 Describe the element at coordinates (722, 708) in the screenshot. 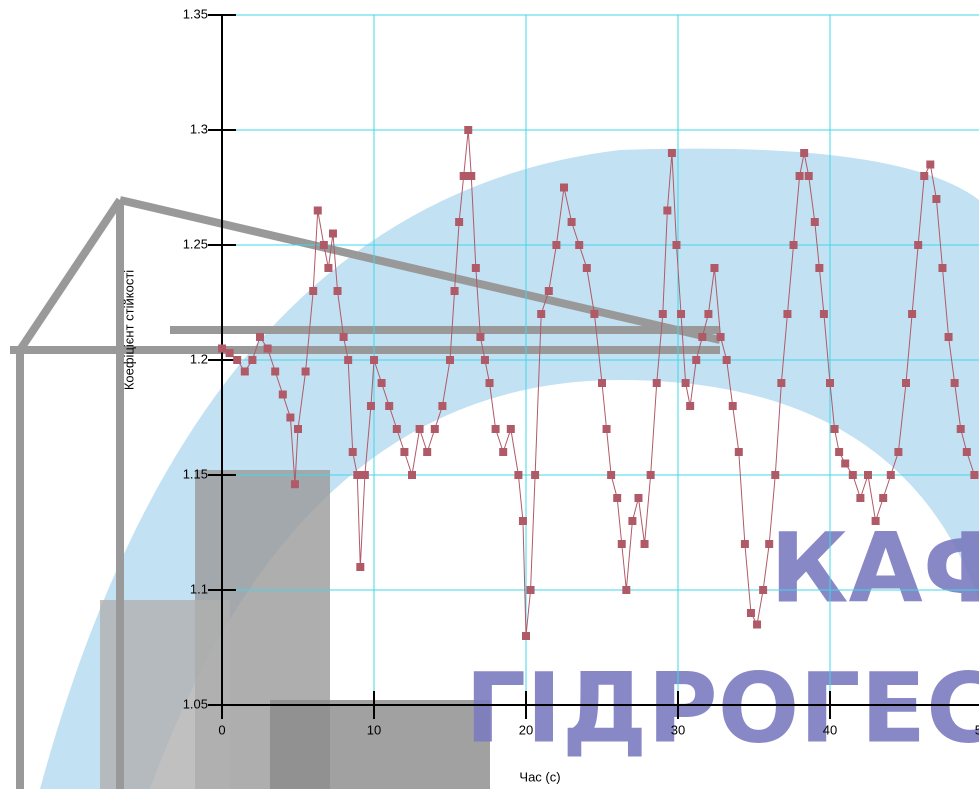

I see `background-text: ГІДРОГЕС` at that location.